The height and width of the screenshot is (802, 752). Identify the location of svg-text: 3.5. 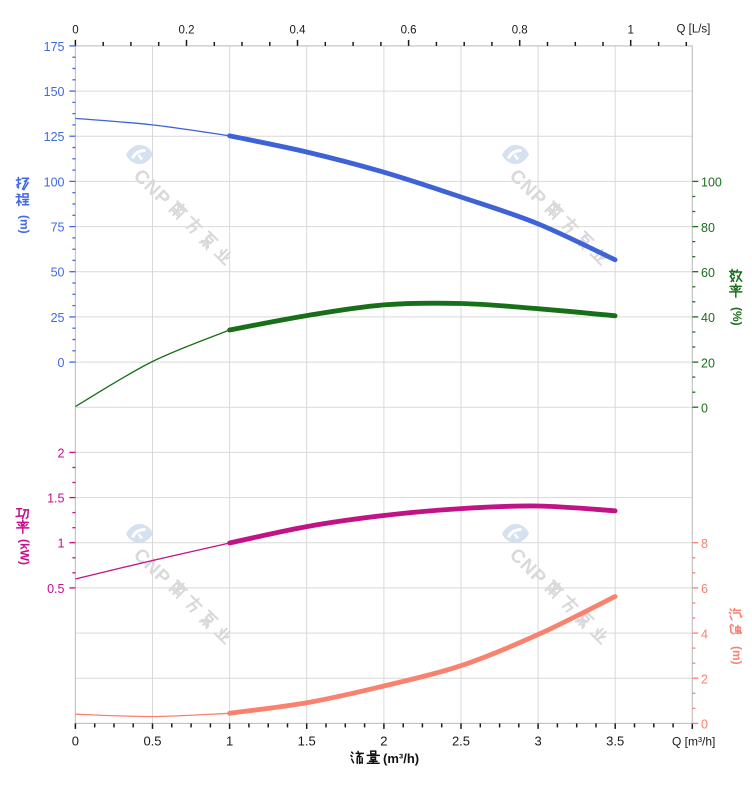
(615, 741).